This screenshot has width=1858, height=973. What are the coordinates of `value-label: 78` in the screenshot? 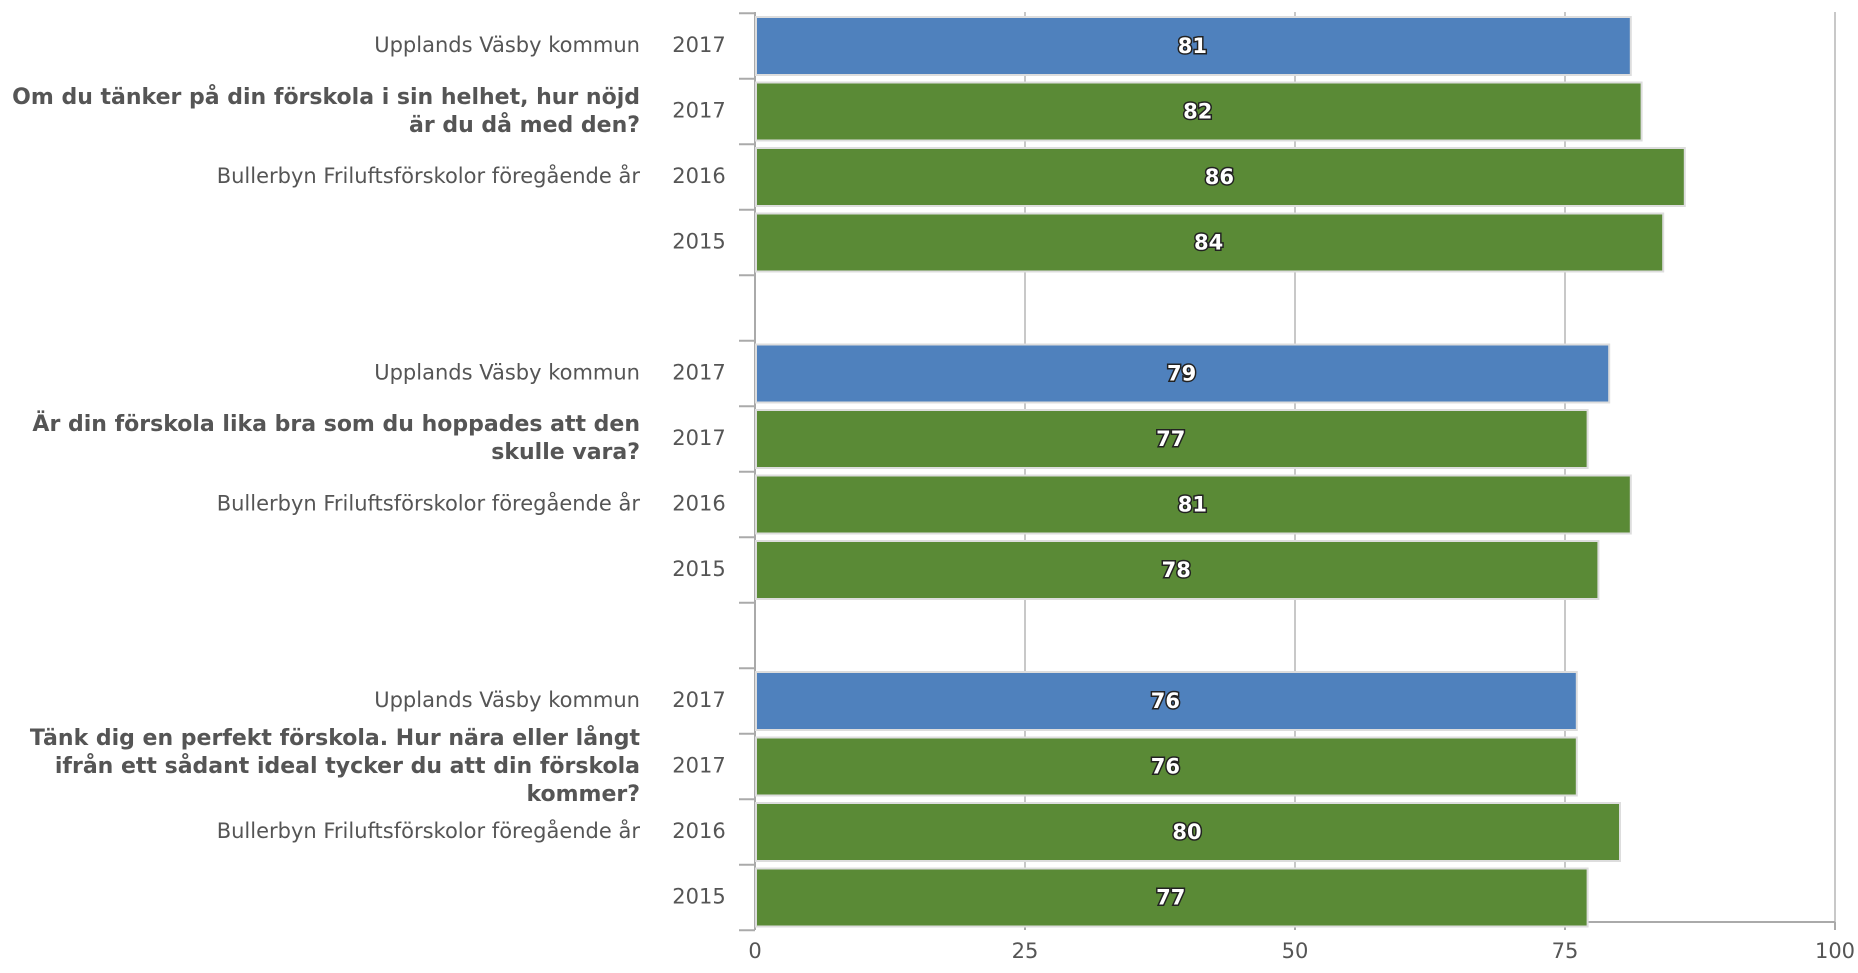 It's located at (1176, 570).